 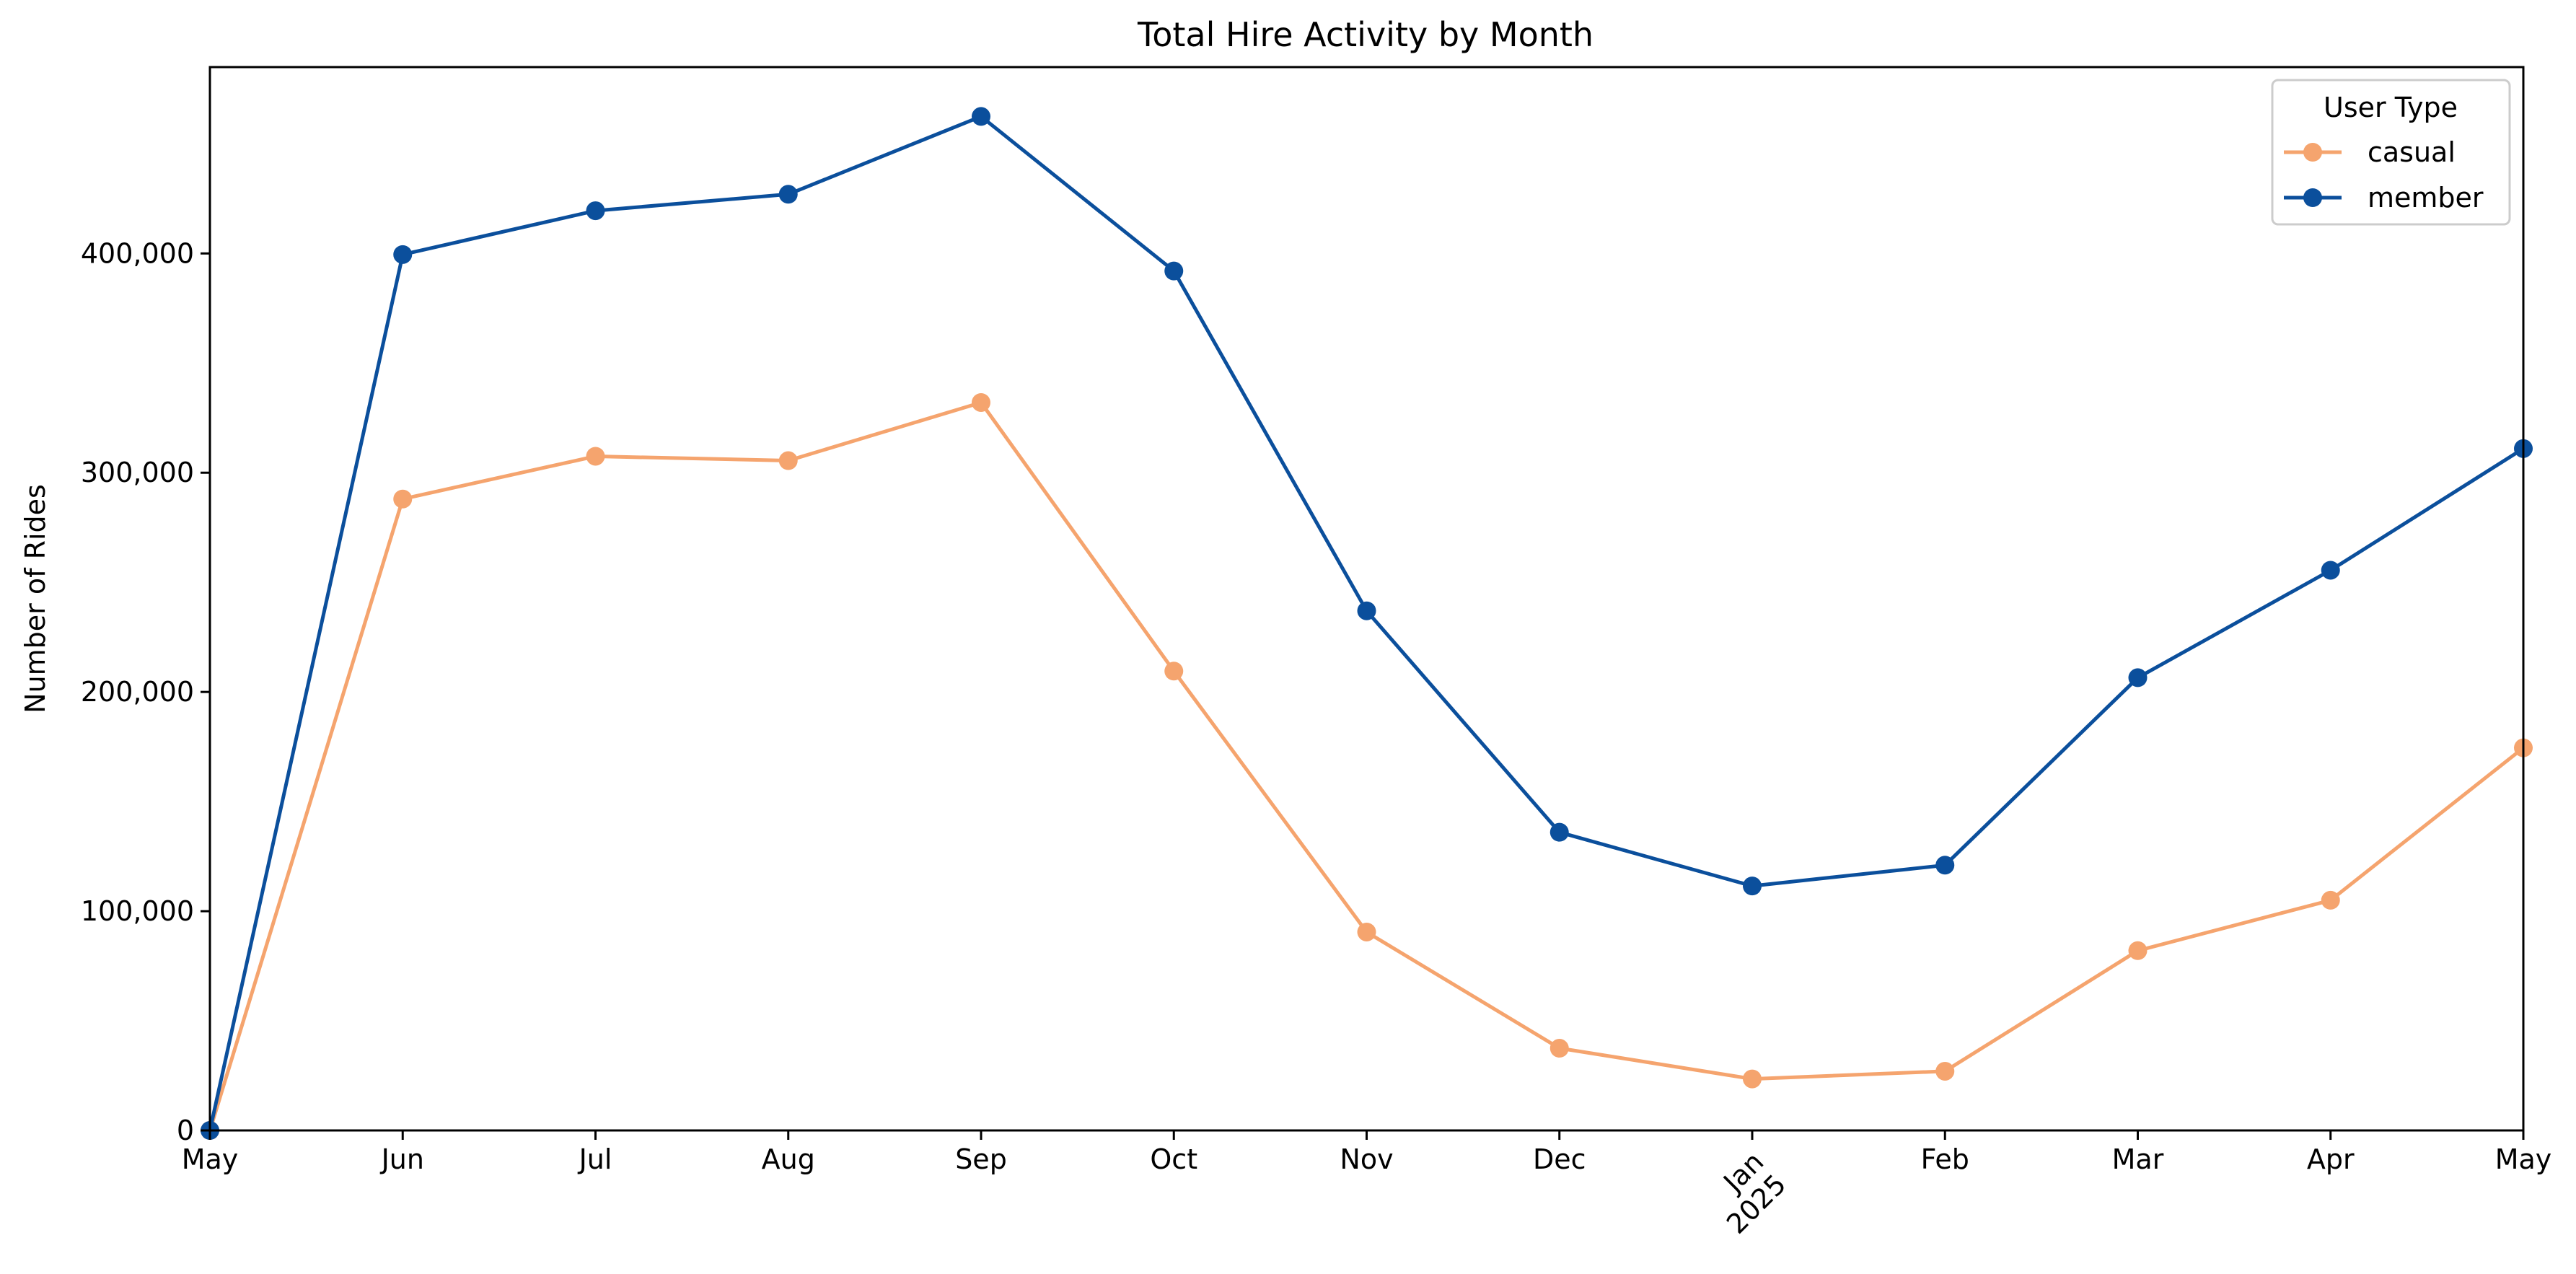 I want to click on x-tick-label: Mar, so click(x=2138, y=1159).